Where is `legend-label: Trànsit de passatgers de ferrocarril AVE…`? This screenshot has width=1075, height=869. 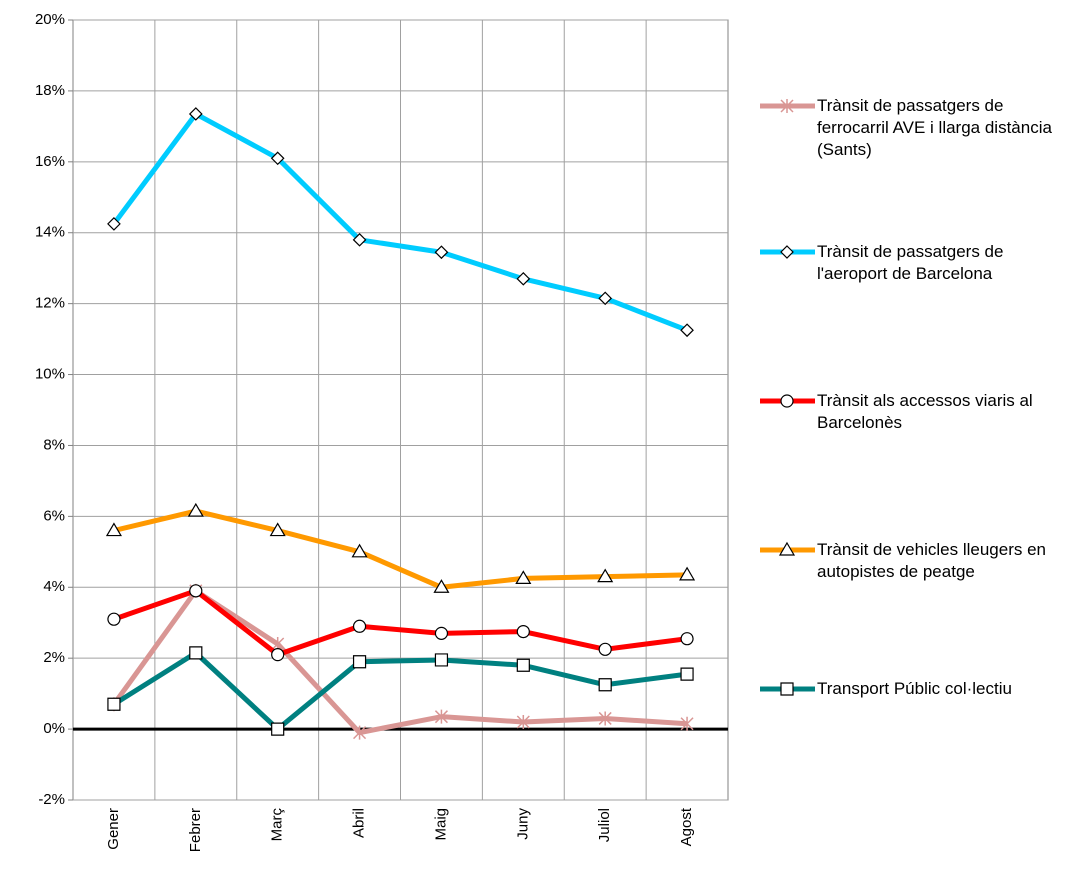 legend-label: Trànsit de passatgers de ferrocarril AVE… is located at coordinates (934, 127).